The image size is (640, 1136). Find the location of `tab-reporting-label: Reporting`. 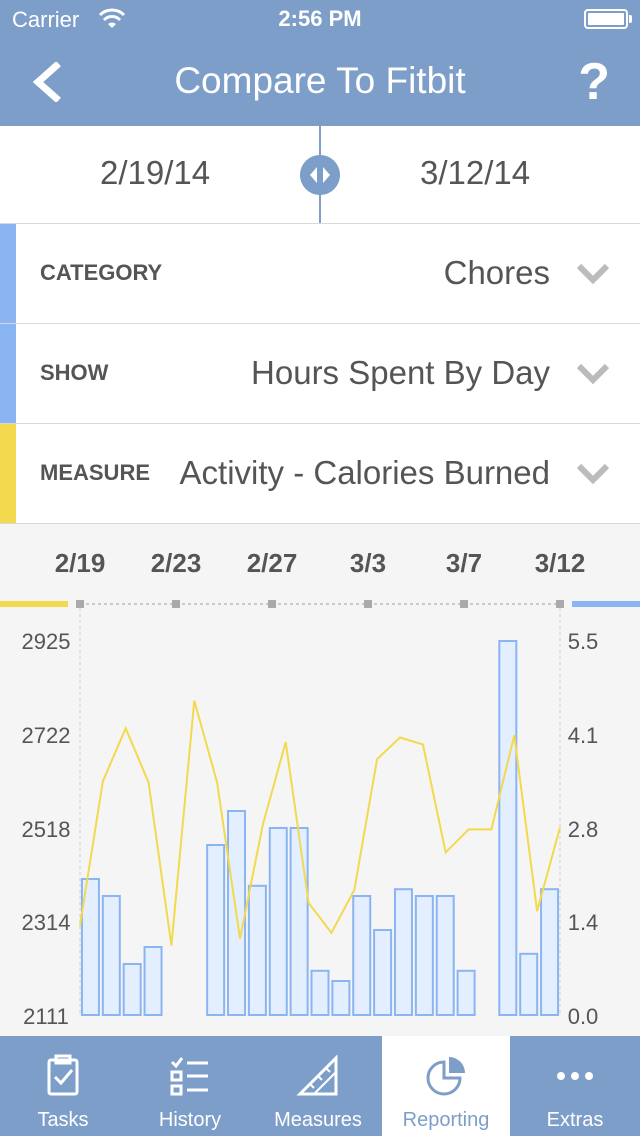

tab-reporting-label: Reporting is located at coordinates (446, 1120).